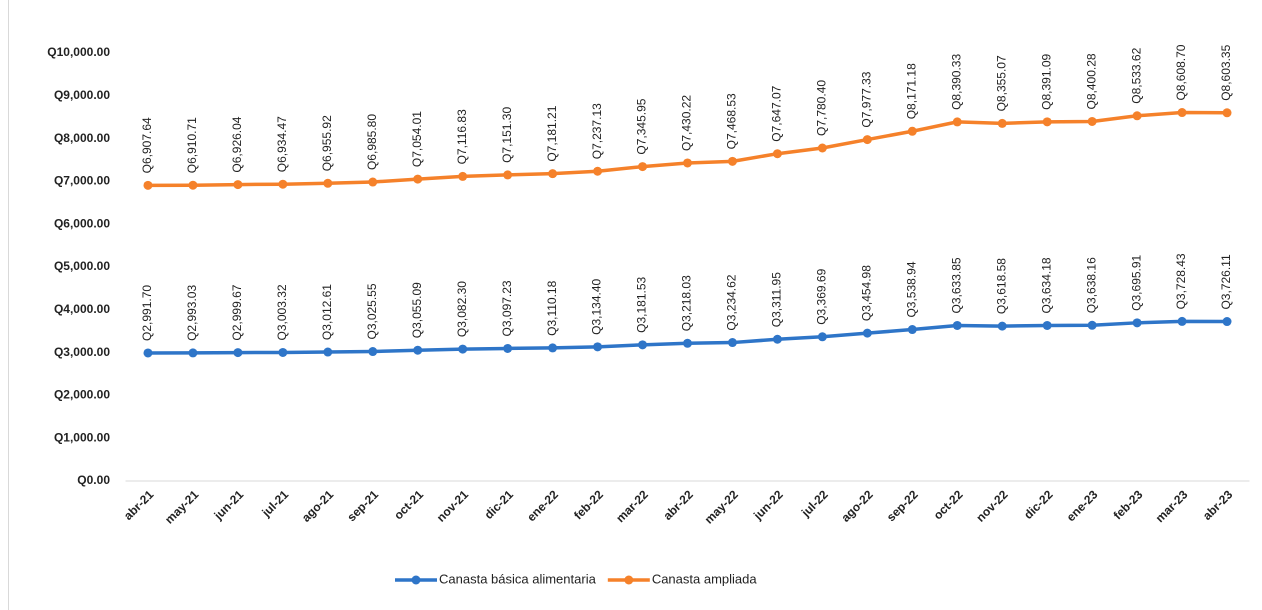 The width and height of the screenshot is (1262, 610). Describe the element at coordinates (1046, 285) in the screenshot. I see `value-label: Q3,634.18` at that location.